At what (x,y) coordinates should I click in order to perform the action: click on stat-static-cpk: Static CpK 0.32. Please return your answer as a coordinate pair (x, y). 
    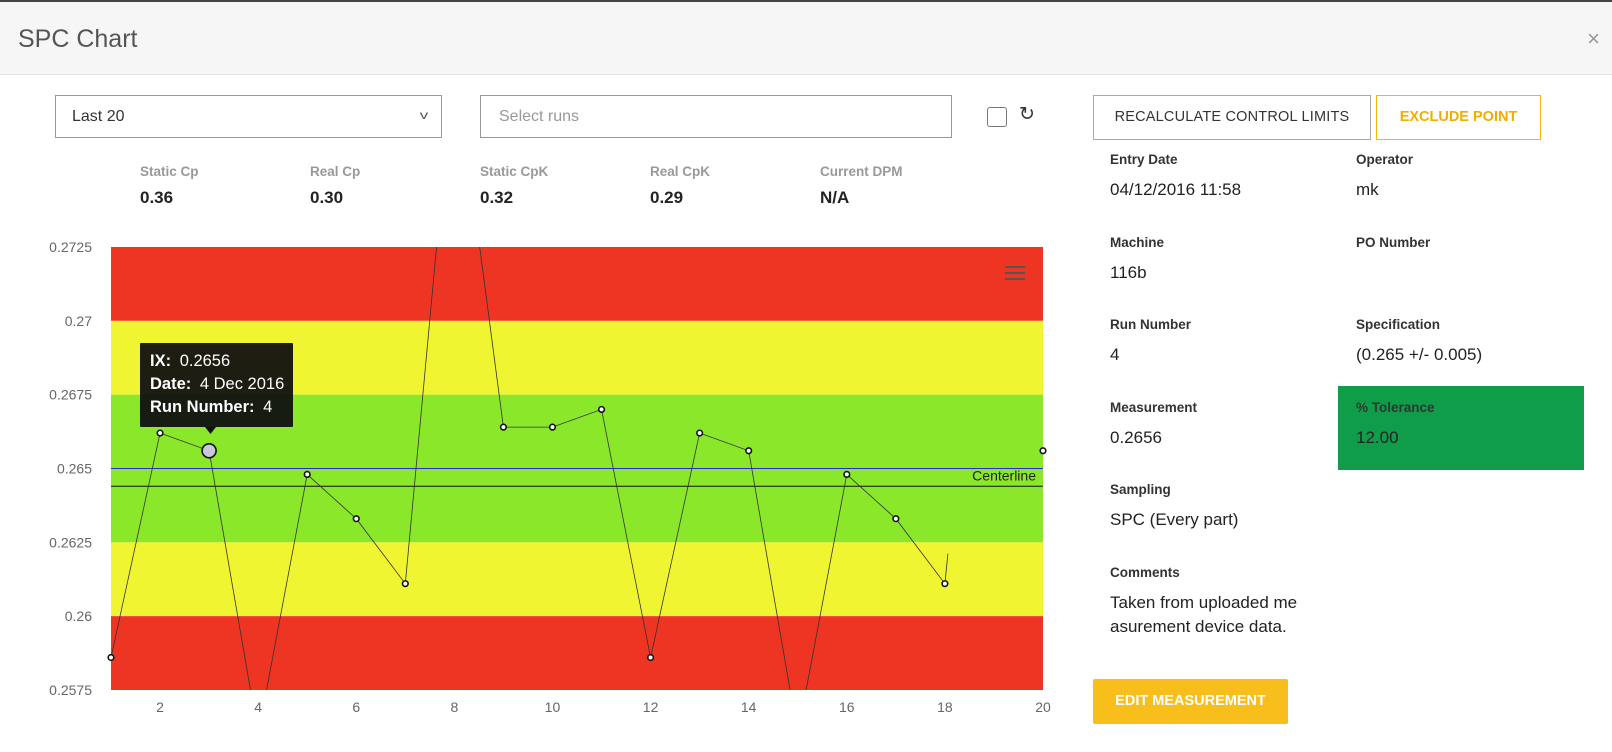
    Looking at the image, I should click on (514, 186).